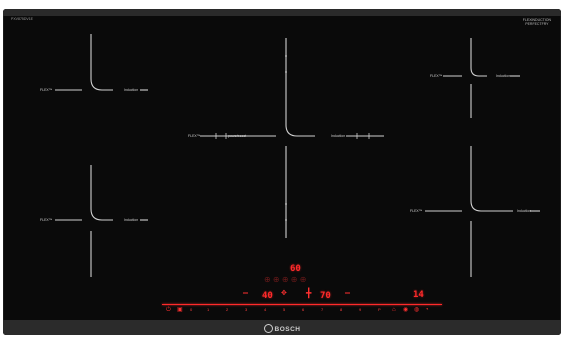  Describe the element at coordinates (101, 221) in the screenshot. I see `zone-bottom-left` at that location.